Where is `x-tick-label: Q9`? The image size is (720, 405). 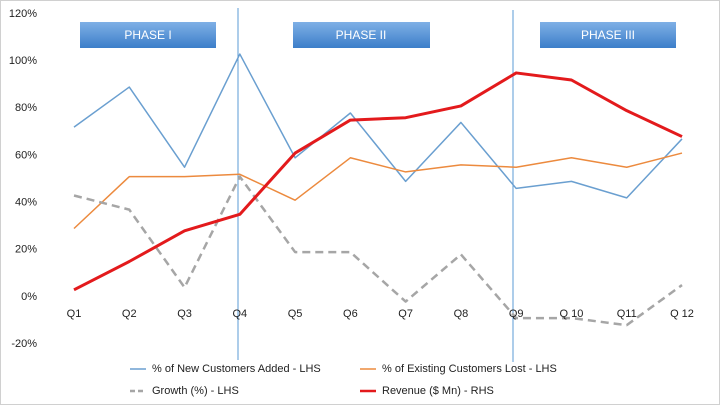
x-tick-label: Q9 is located at coordinates (516, 314).